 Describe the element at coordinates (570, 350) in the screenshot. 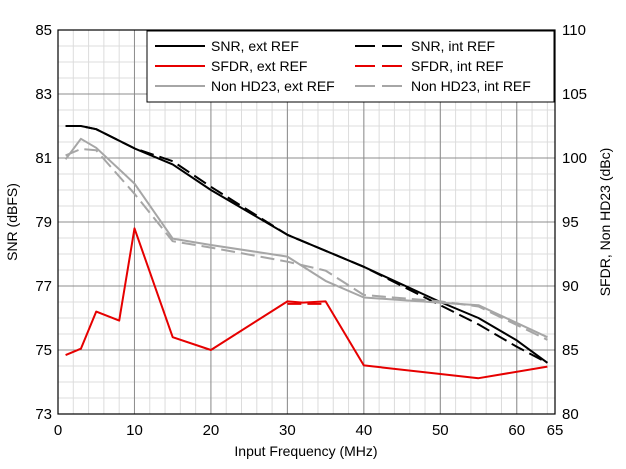

I see `y2-tick-label: 85` at that location.